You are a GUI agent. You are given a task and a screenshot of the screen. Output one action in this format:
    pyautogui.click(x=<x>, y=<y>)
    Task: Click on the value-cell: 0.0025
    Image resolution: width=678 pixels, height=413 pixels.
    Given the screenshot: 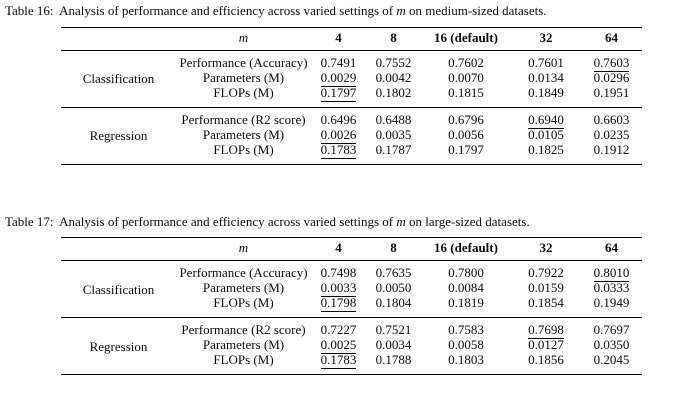 What is the action you would take?
    pyautogui.click(x=338, y=345)
    